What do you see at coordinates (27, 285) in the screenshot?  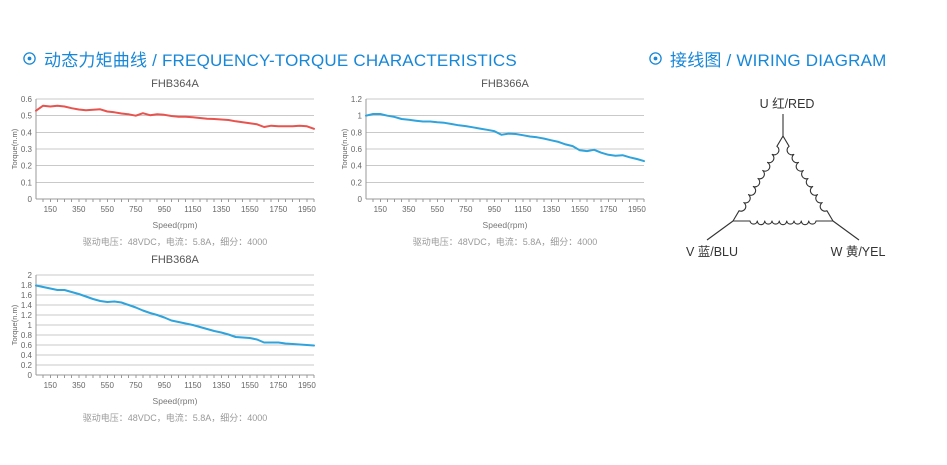 I see `y-tick-label: 1.8` at bounding box center [27, 285].